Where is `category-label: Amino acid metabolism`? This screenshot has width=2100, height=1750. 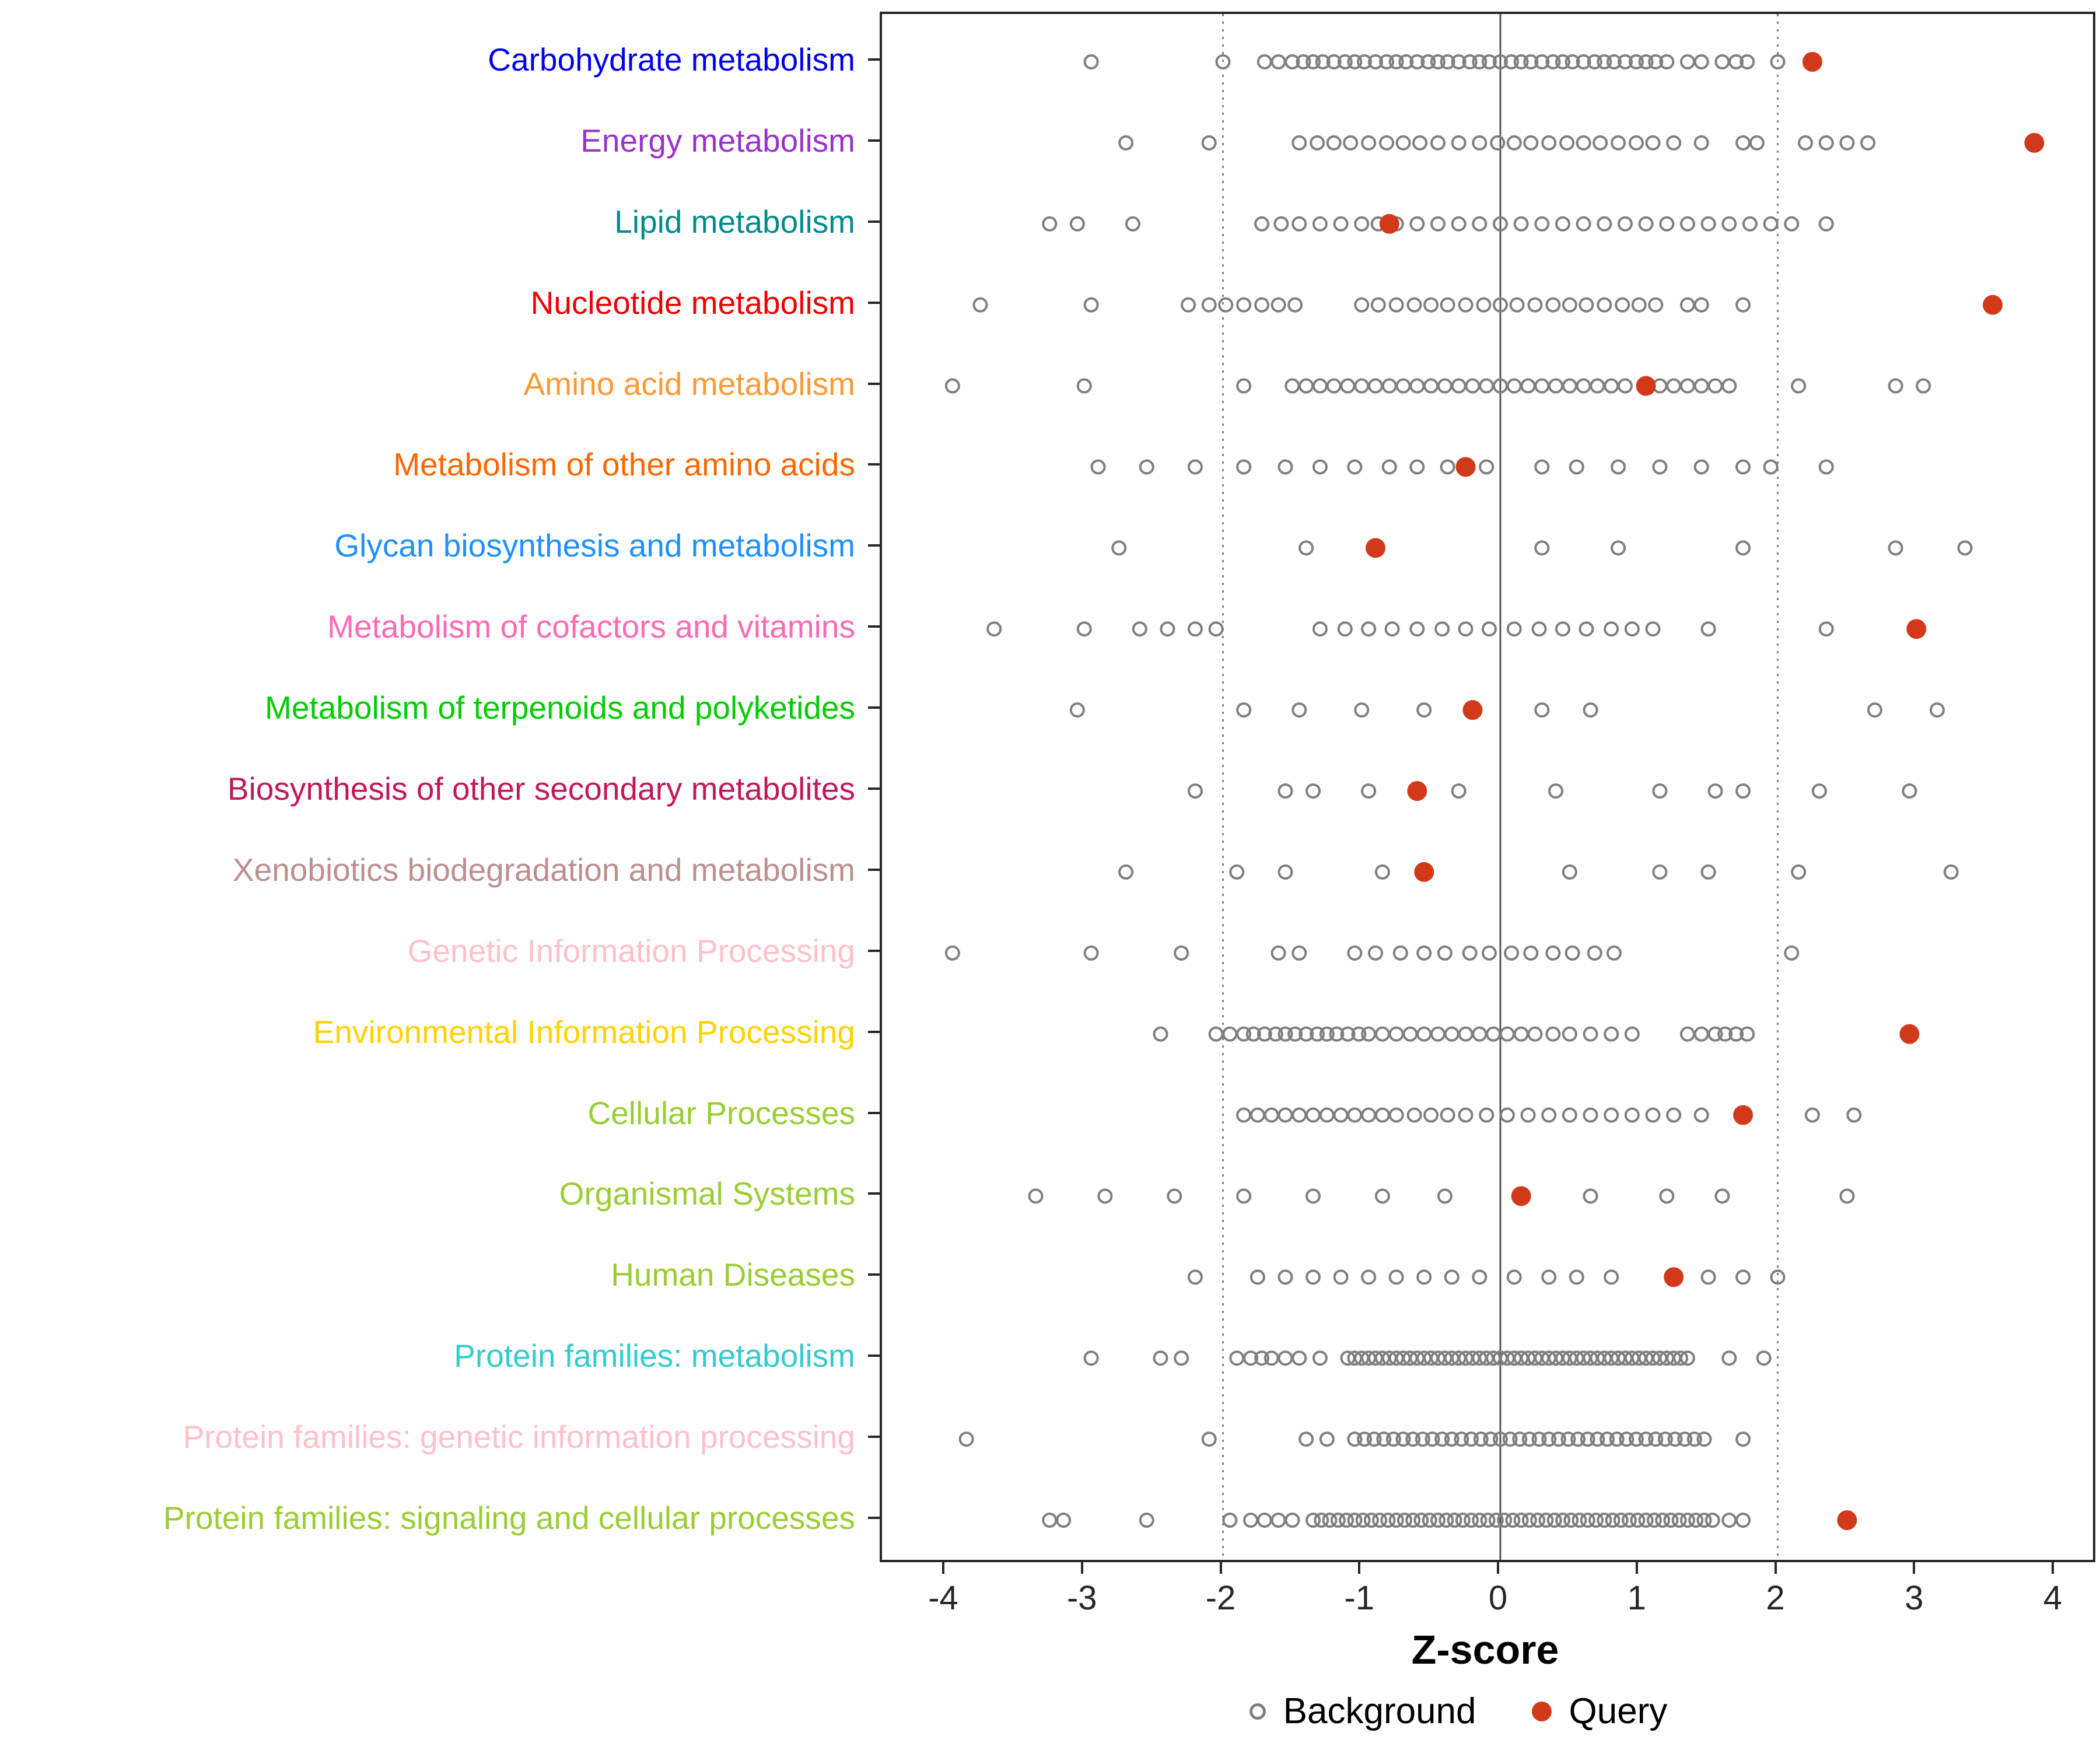
category-label: Amino acid metabolism is located at coordinates (689, 384).